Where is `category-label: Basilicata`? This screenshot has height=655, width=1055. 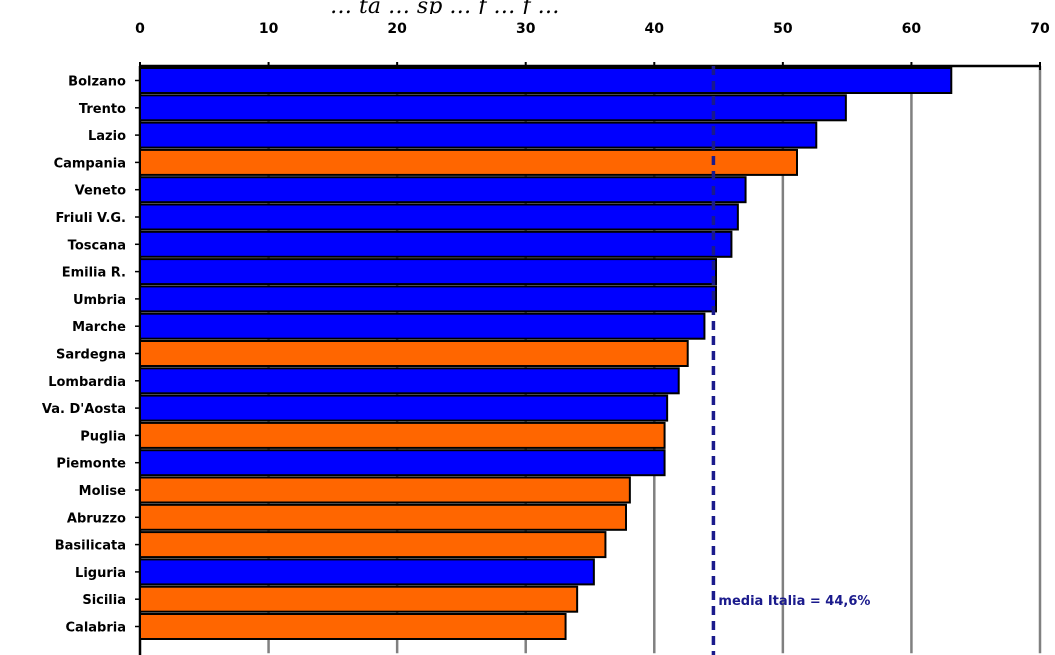 category-label: Basilicata is located at coordinates (90, 546).